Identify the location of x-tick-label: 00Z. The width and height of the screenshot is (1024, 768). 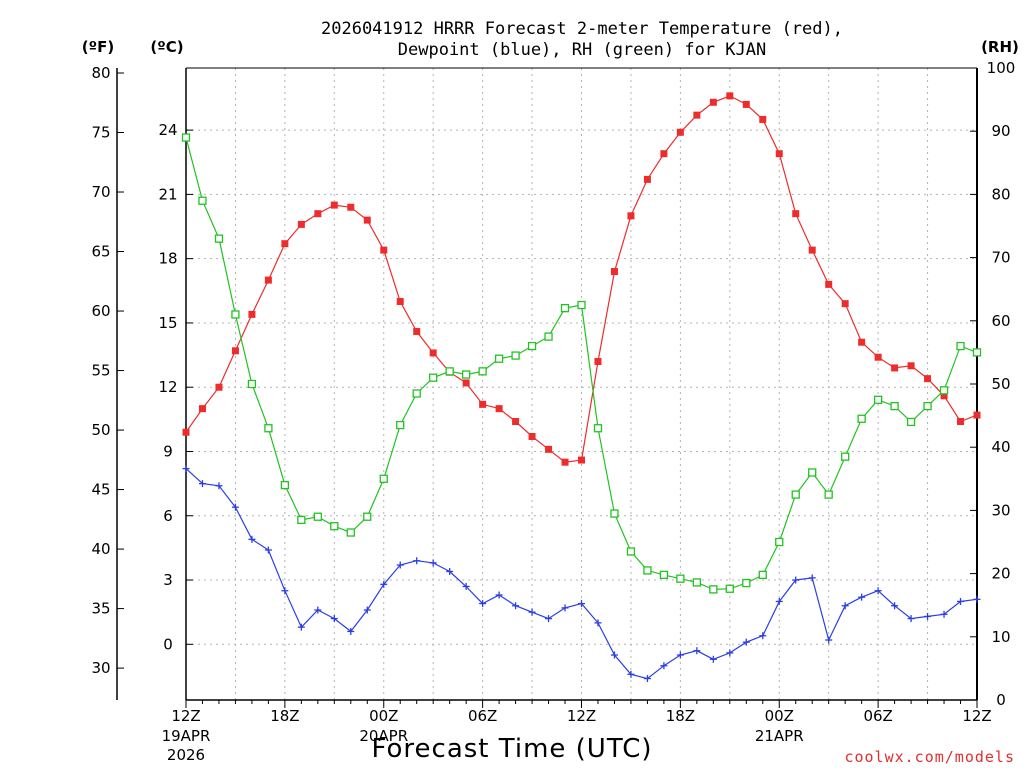
(779, 716).